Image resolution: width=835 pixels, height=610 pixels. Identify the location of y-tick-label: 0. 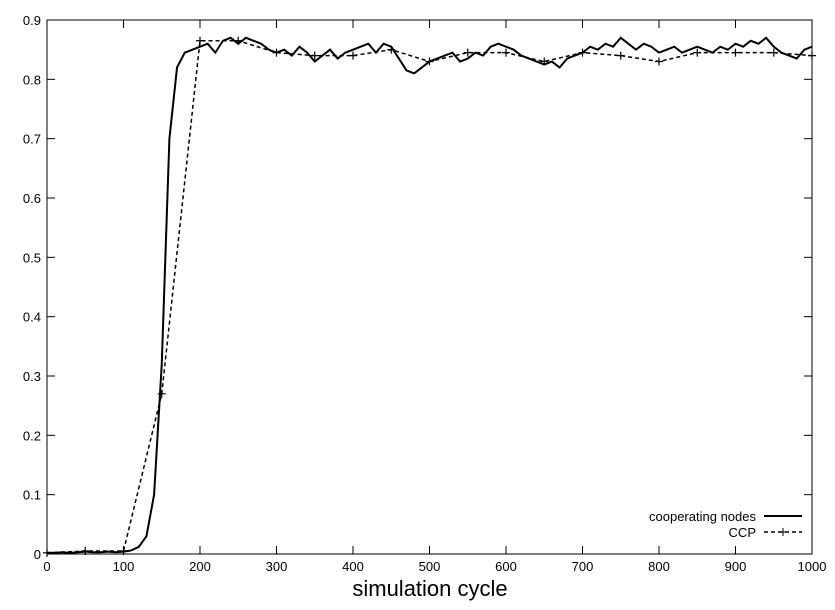
(37, 554).